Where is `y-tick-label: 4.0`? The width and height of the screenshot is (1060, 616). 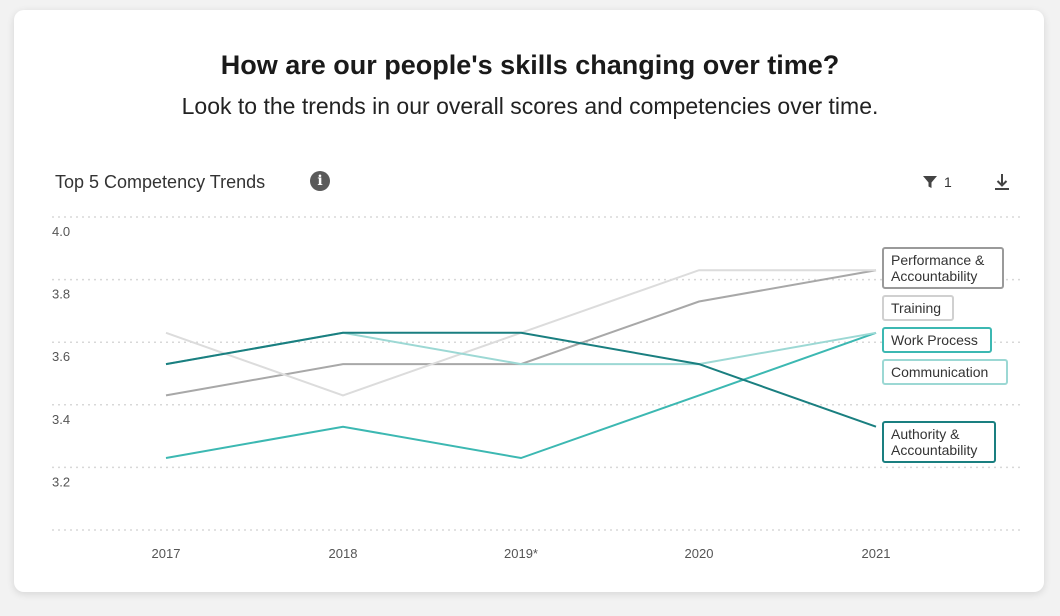
y-tick-label: 4.0 is located at coordinates (61, 231).